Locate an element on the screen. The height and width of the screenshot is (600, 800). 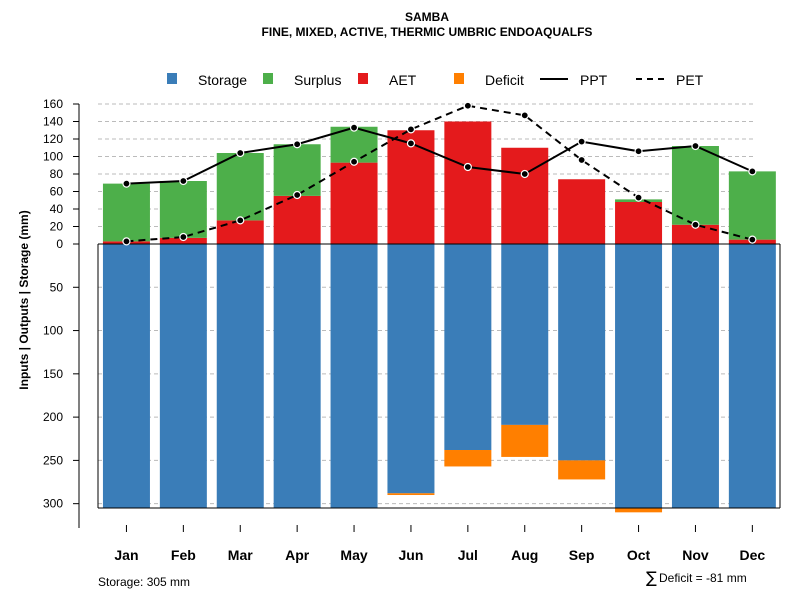
pet-point-apr is located at coordinates (297, 195).